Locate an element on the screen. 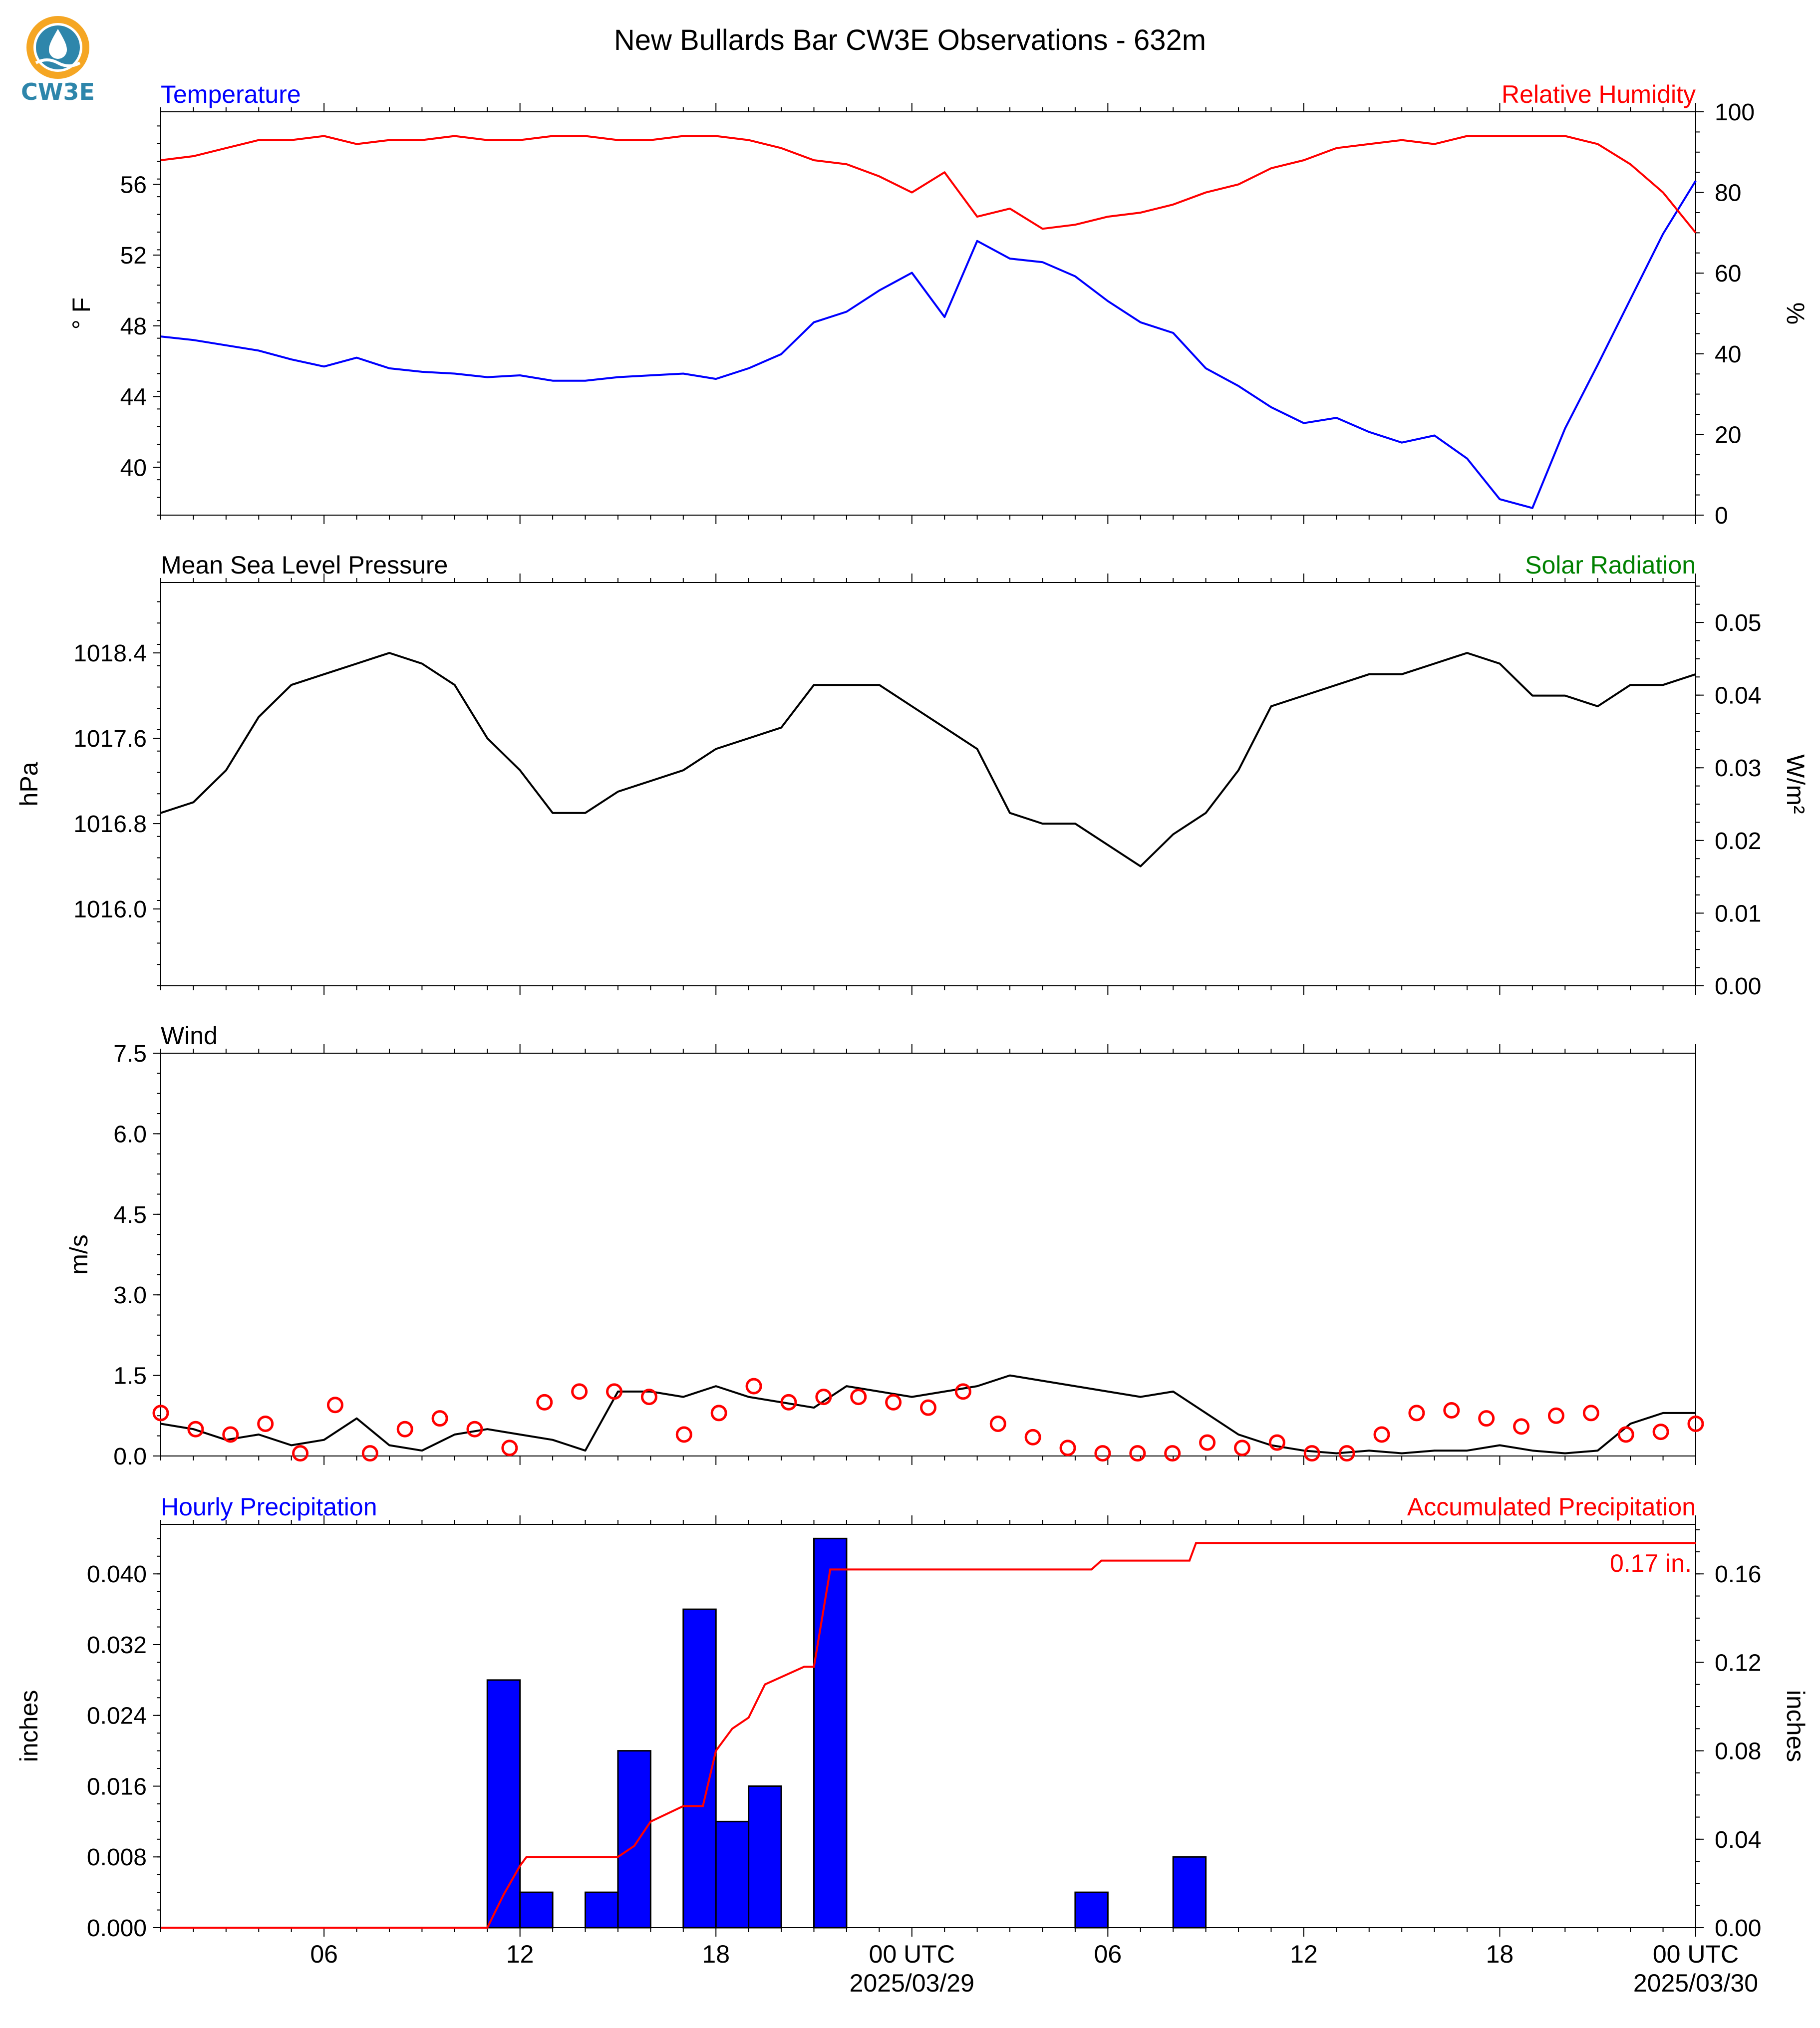 The width and height of the screenshot is (1820, 2028). panel-left-title: Temperature is located at coordinates (231, 94).